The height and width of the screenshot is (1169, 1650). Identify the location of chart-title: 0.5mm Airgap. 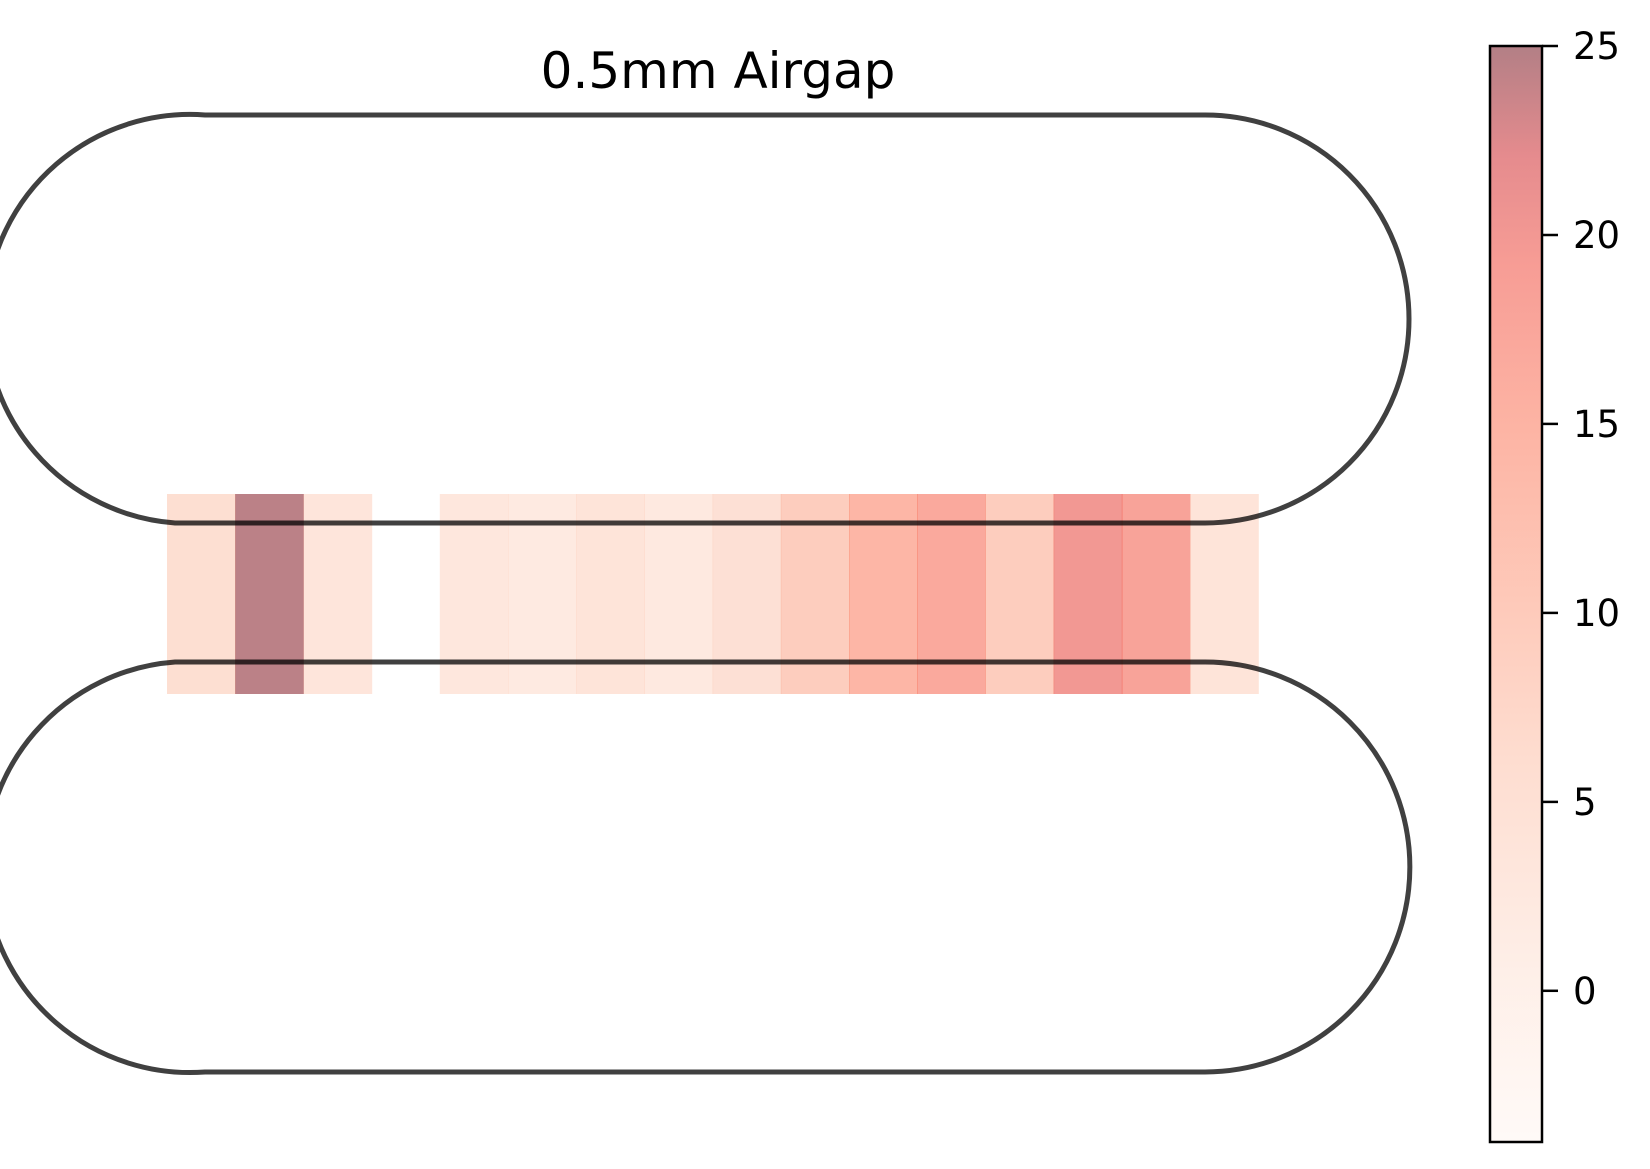
(718, 71).